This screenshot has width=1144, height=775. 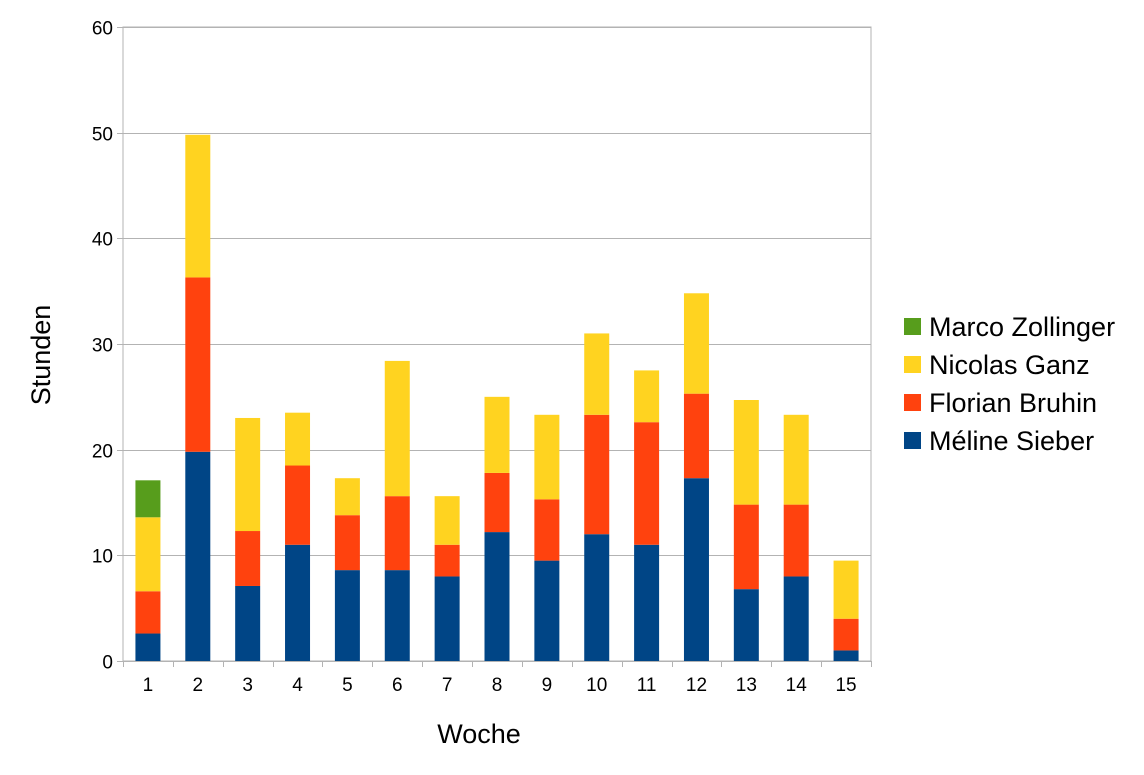 What do you see at coordinates (41, 355) in the screenshot?
I see `y-axis-title: Stunden` at bounding box center [41, 355].